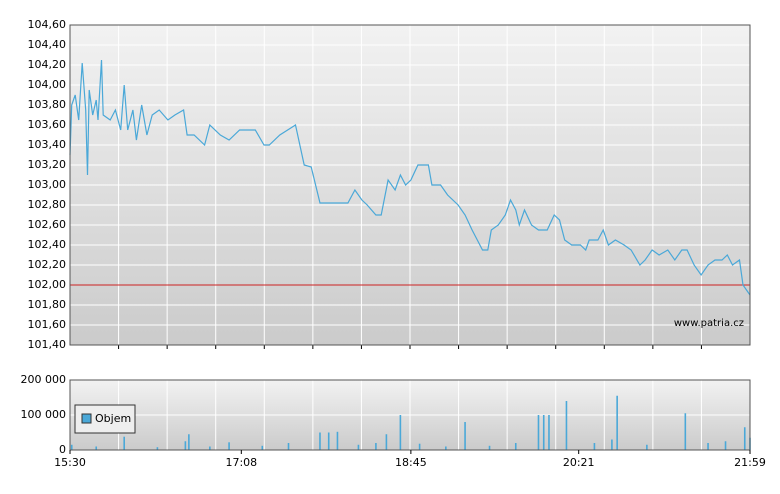 The height and width of the screenshot is (494, 780). I want to click on y-tick-label: 104,20, so click(47, 64).